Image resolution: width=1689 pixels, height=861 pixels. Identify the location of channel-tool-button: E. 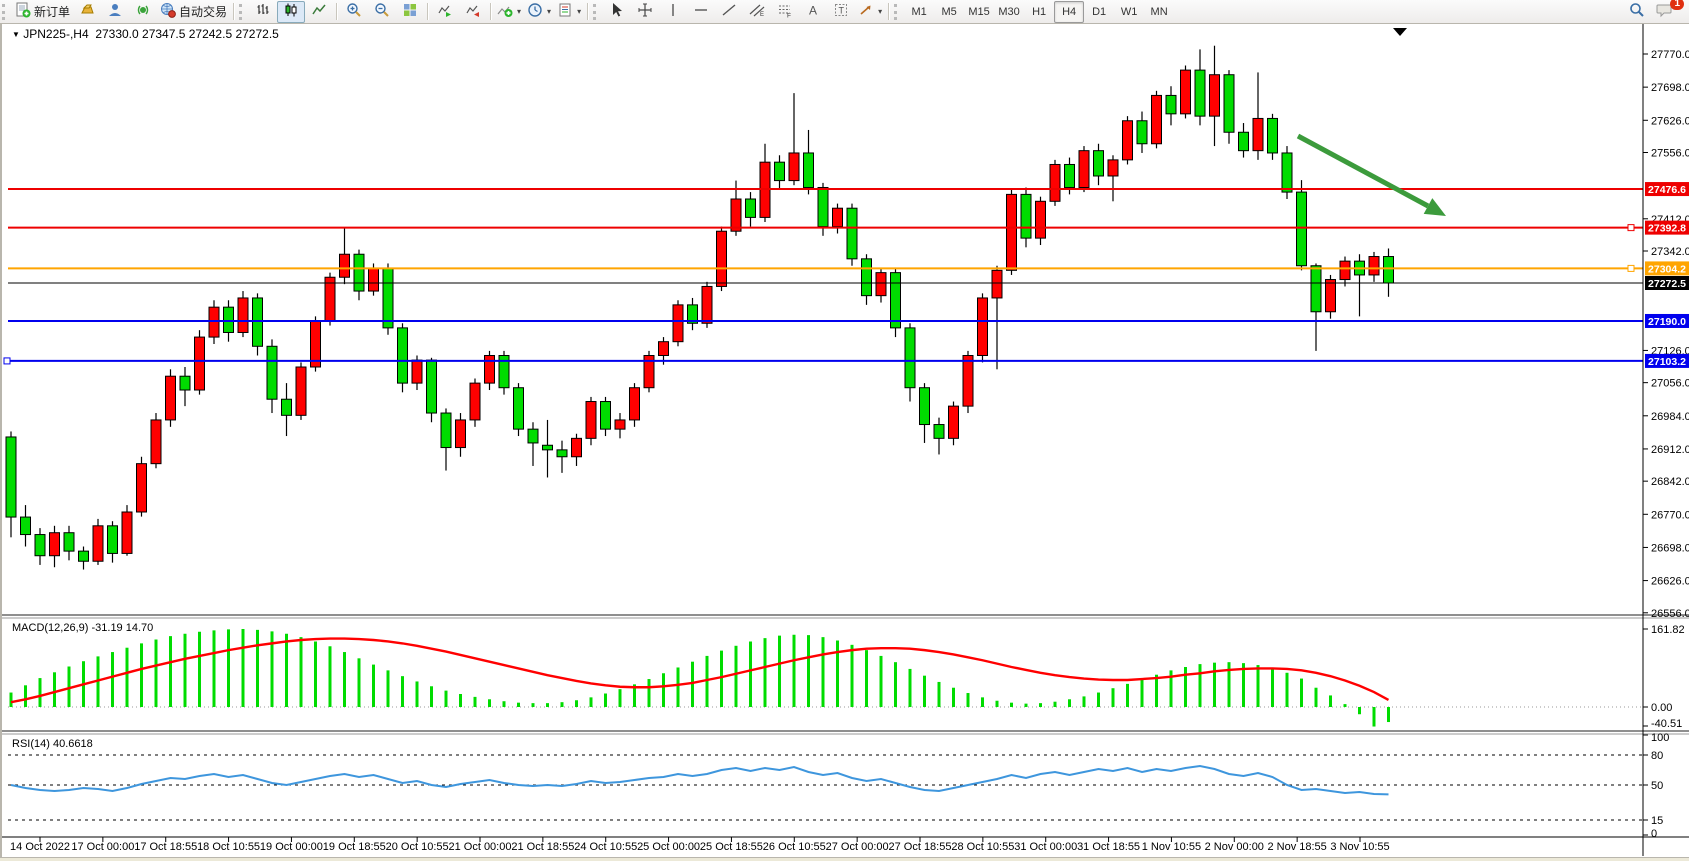
(757, 12).